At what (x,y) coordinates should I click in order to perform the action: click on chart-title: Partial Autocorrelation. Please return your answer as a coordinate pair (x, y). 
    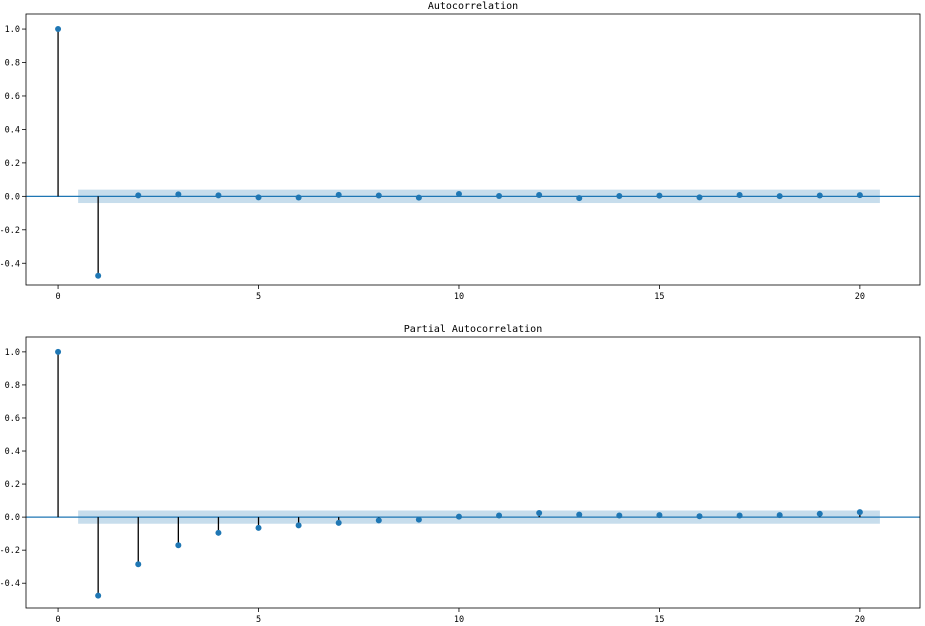
    Looking at the image, I should click on (473, 329).